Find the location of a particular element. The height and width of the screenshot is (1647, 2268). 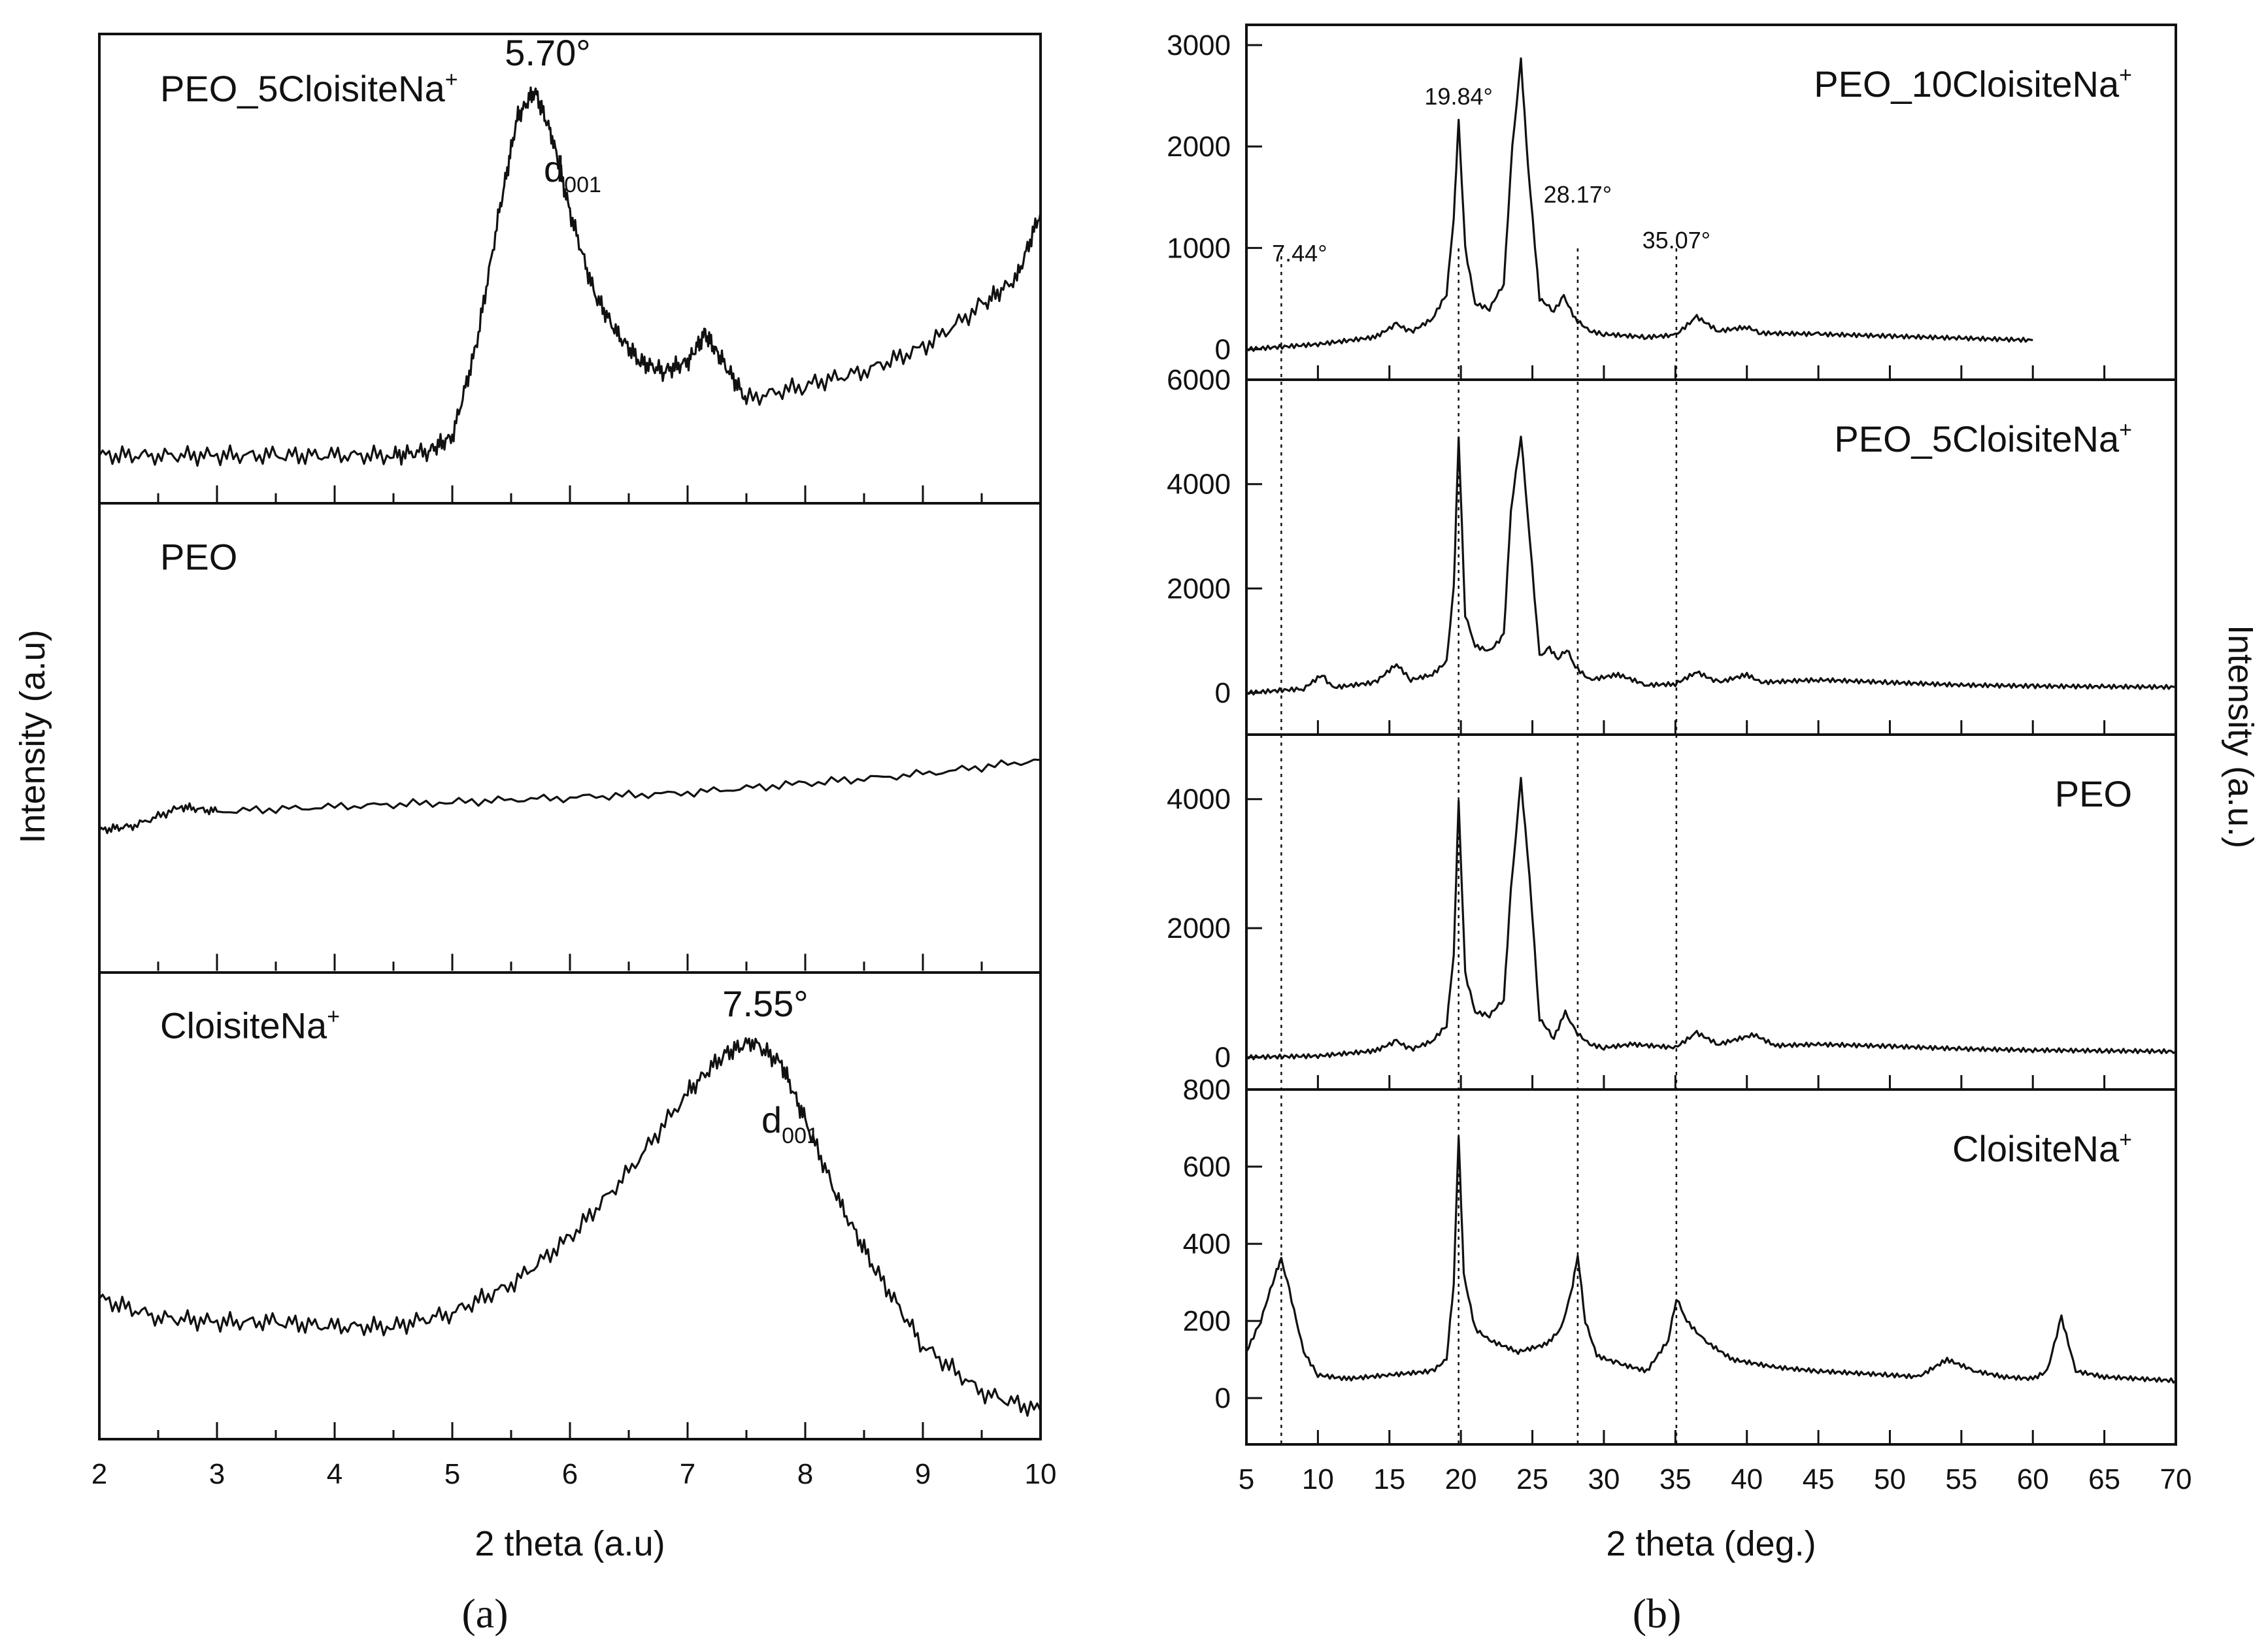

chart-b-x-tick-label: 65 is located at coordinates (2104, 1479).